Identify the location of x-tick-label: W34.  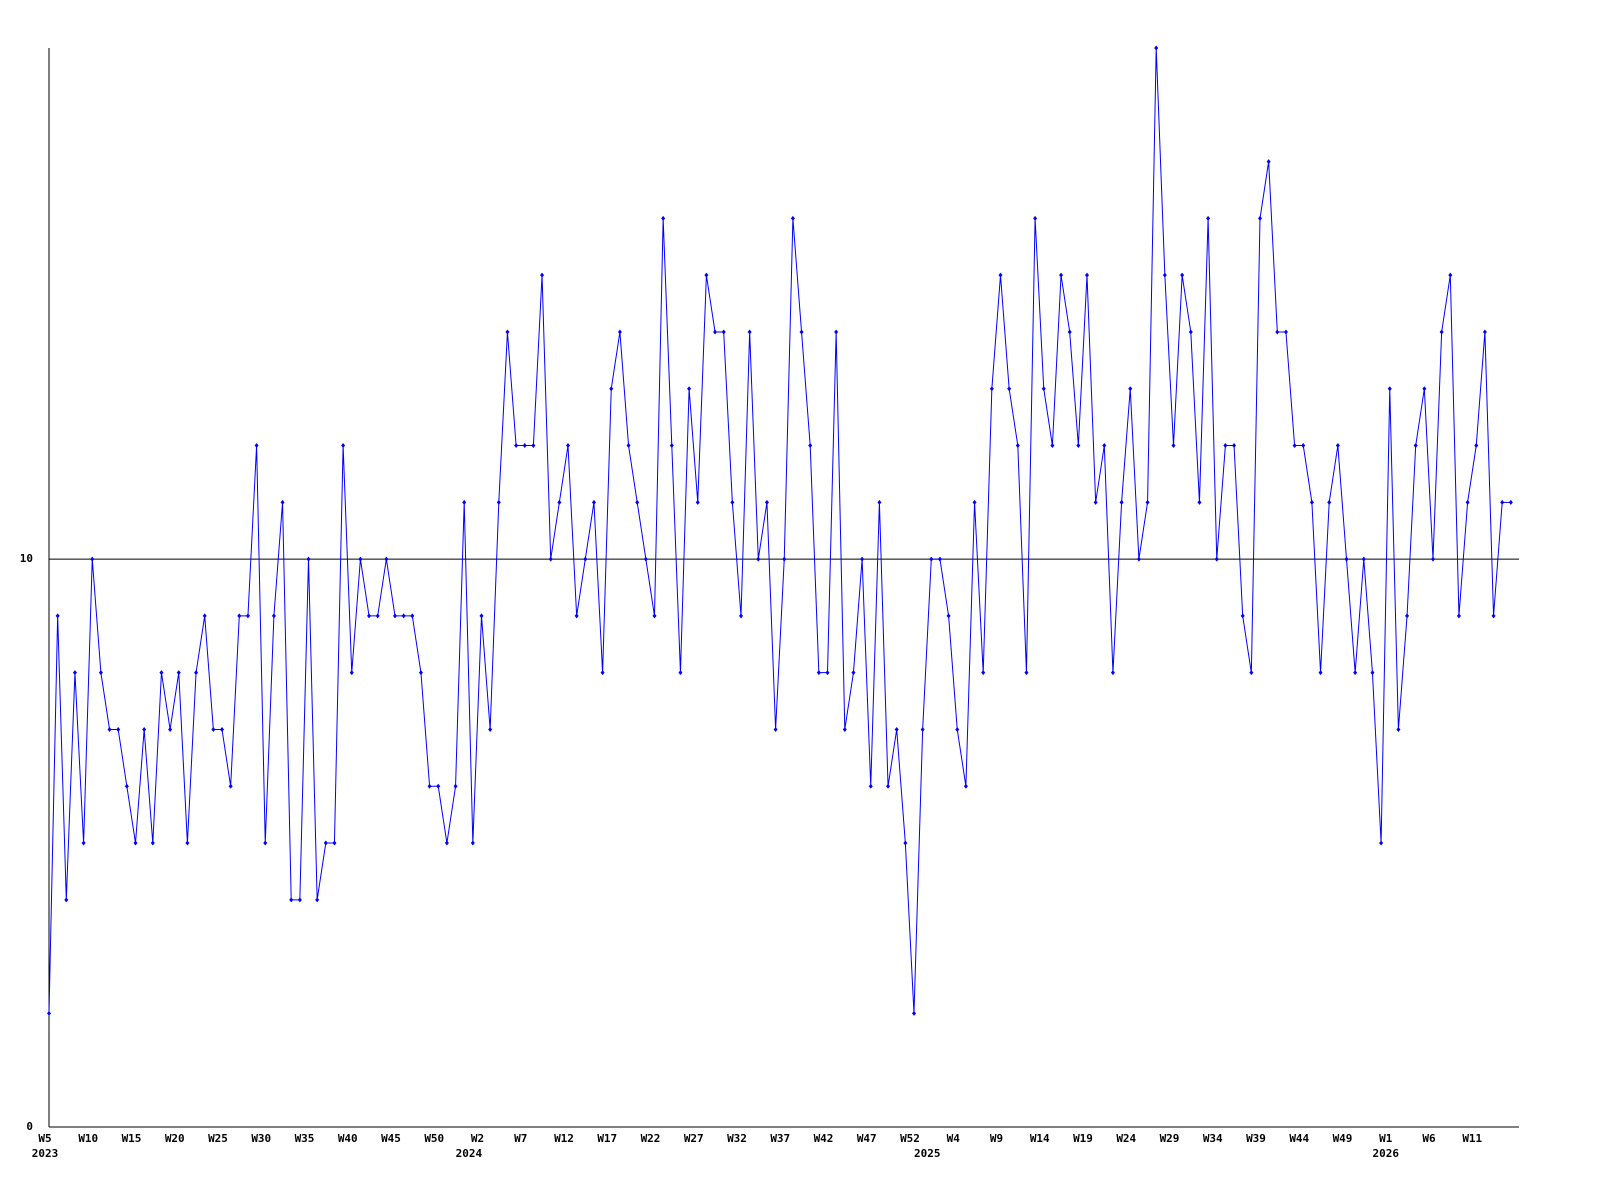
(1213, 1138).